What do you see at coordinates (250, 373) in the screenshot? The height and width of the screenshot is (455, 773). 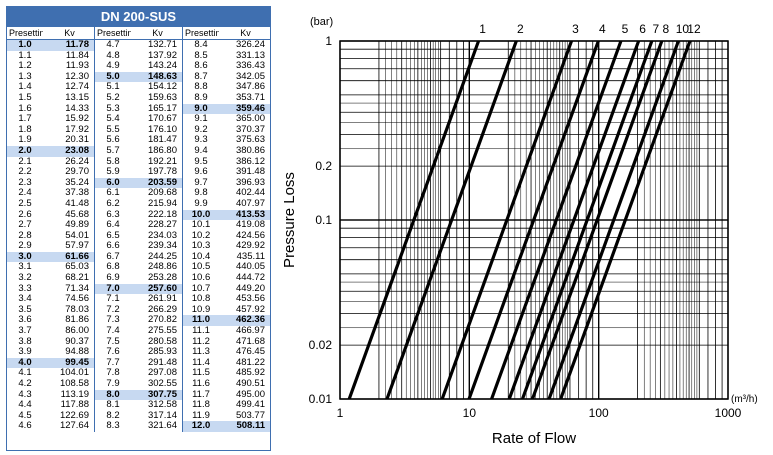 I see `kv-cell: 485.92` at bounding box center [250, 373].